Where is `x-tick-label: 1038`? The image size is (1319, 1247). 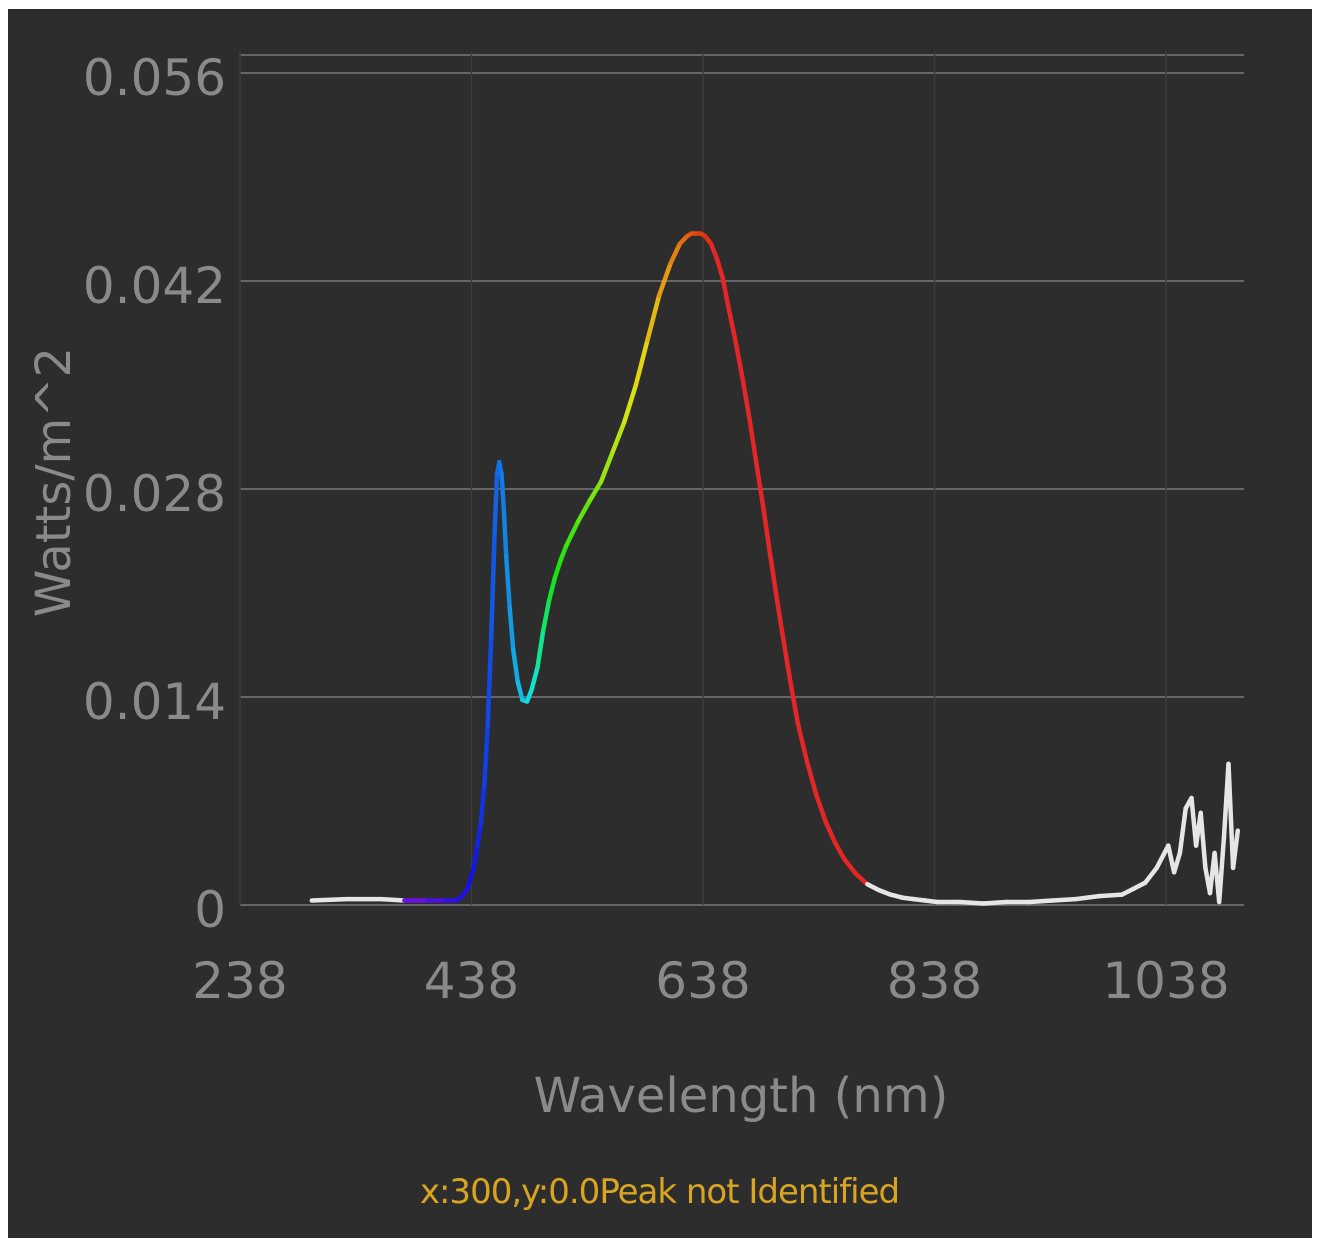 x-tick-label: 1038 is located at coordinates (1165, 981).